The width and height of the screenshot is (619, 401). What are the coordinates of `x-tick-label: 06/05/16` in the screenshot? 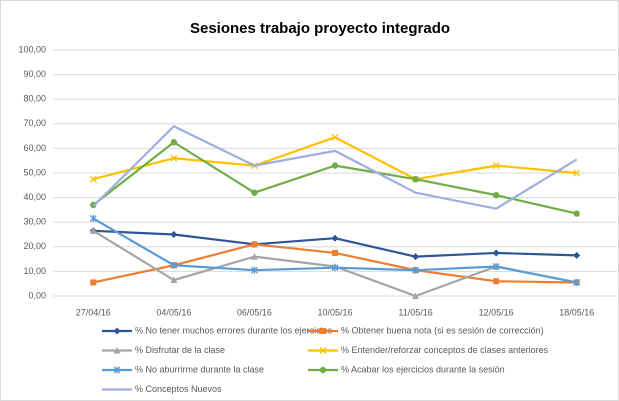 It's located at (254, 312).